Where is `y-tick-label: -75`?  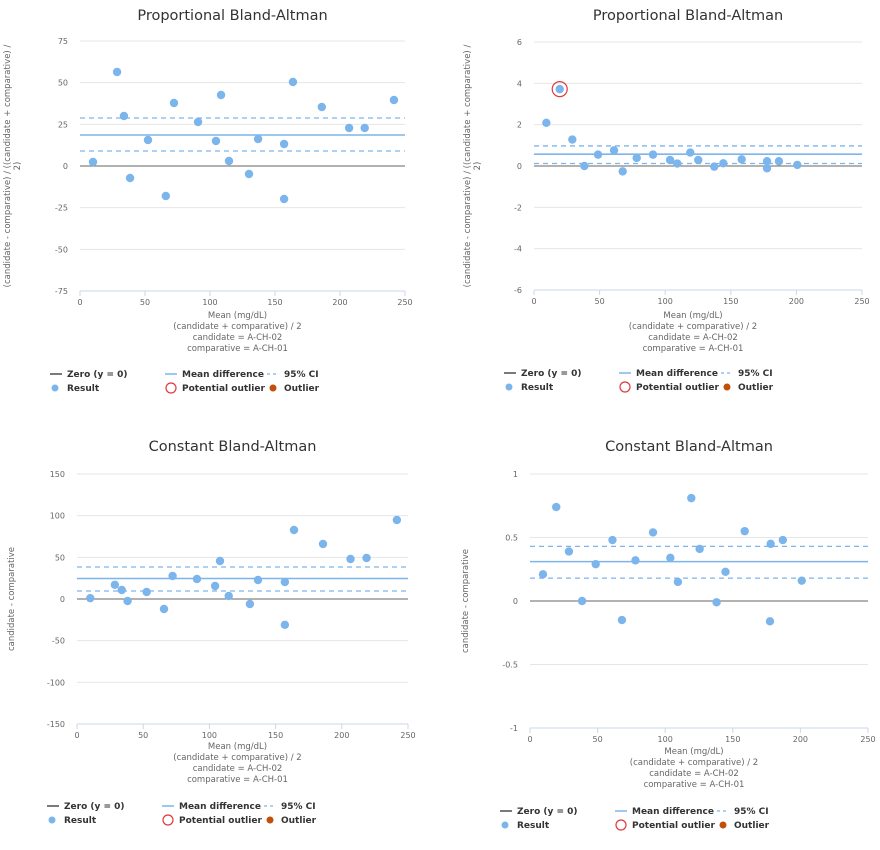 y-tick-label: -75 is located at coordinates (61, 291).